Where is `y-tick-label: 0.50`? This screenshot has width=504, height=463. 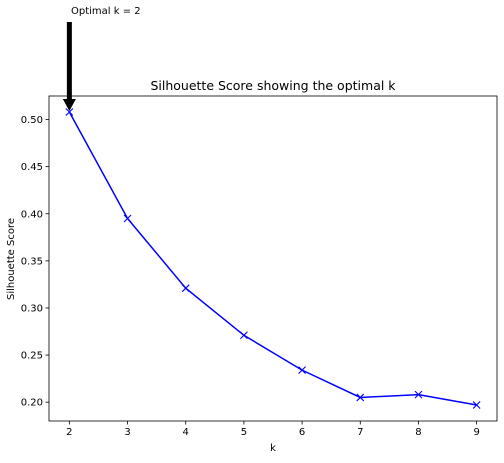
y-tick-label: 0.50 is located at coordinates (32, 120).